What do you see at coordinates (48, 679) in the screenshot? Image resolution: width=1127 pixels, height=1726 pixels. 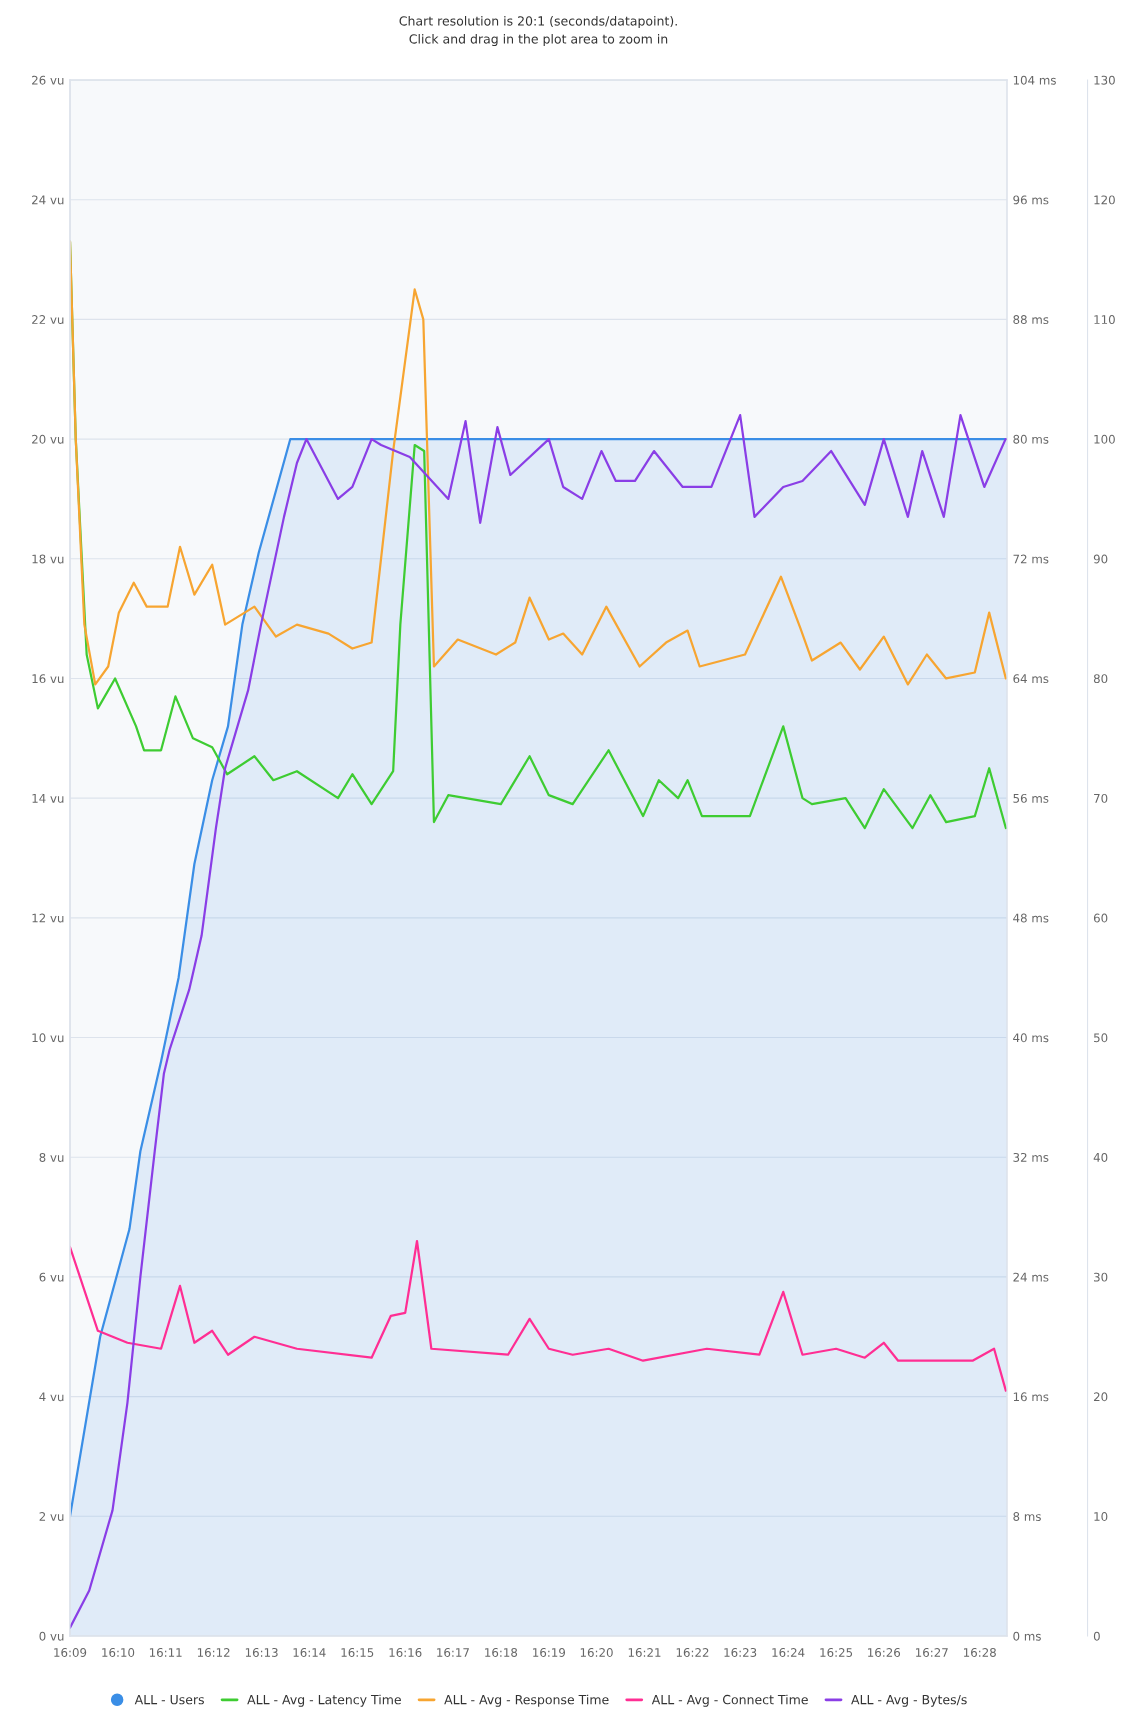 I see `y-tick-label: 16 vu` at bounding box center [48, 679].